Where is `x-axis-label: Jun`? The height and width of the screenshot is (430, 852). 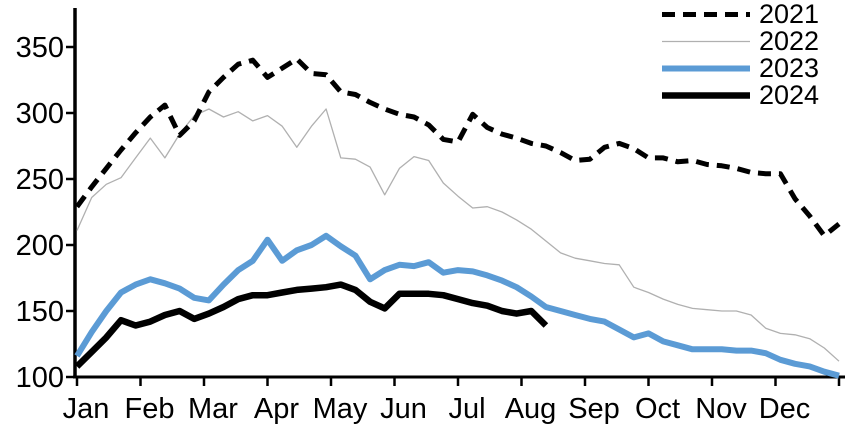
x-axis-label: Jun is located at coordinates (403, 409).